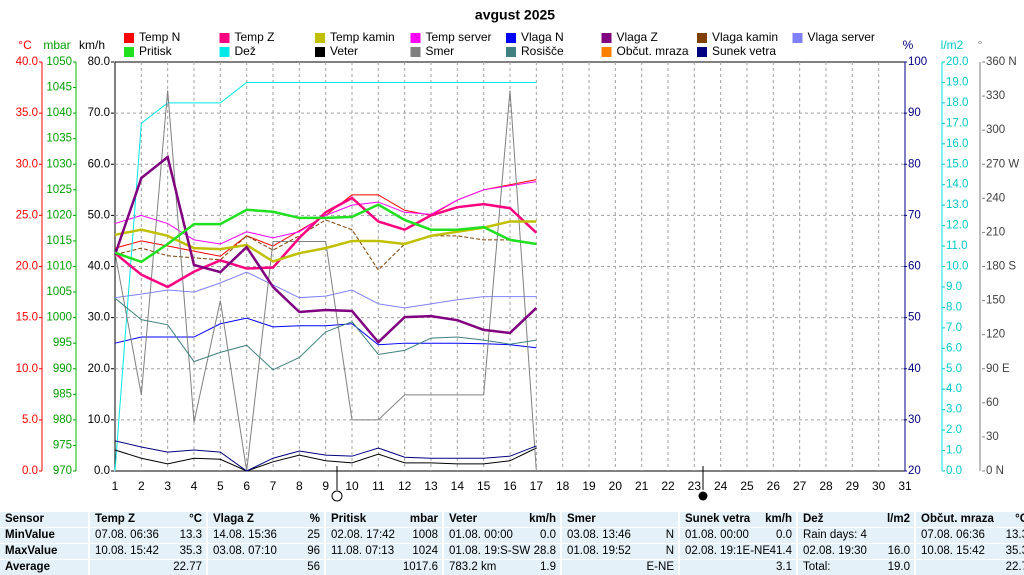 This screenshot has height=575, width=1024. Describe the element at coordinates (27, 113) in the screenshot. I see `y-tick-label: 35.0` at that location.